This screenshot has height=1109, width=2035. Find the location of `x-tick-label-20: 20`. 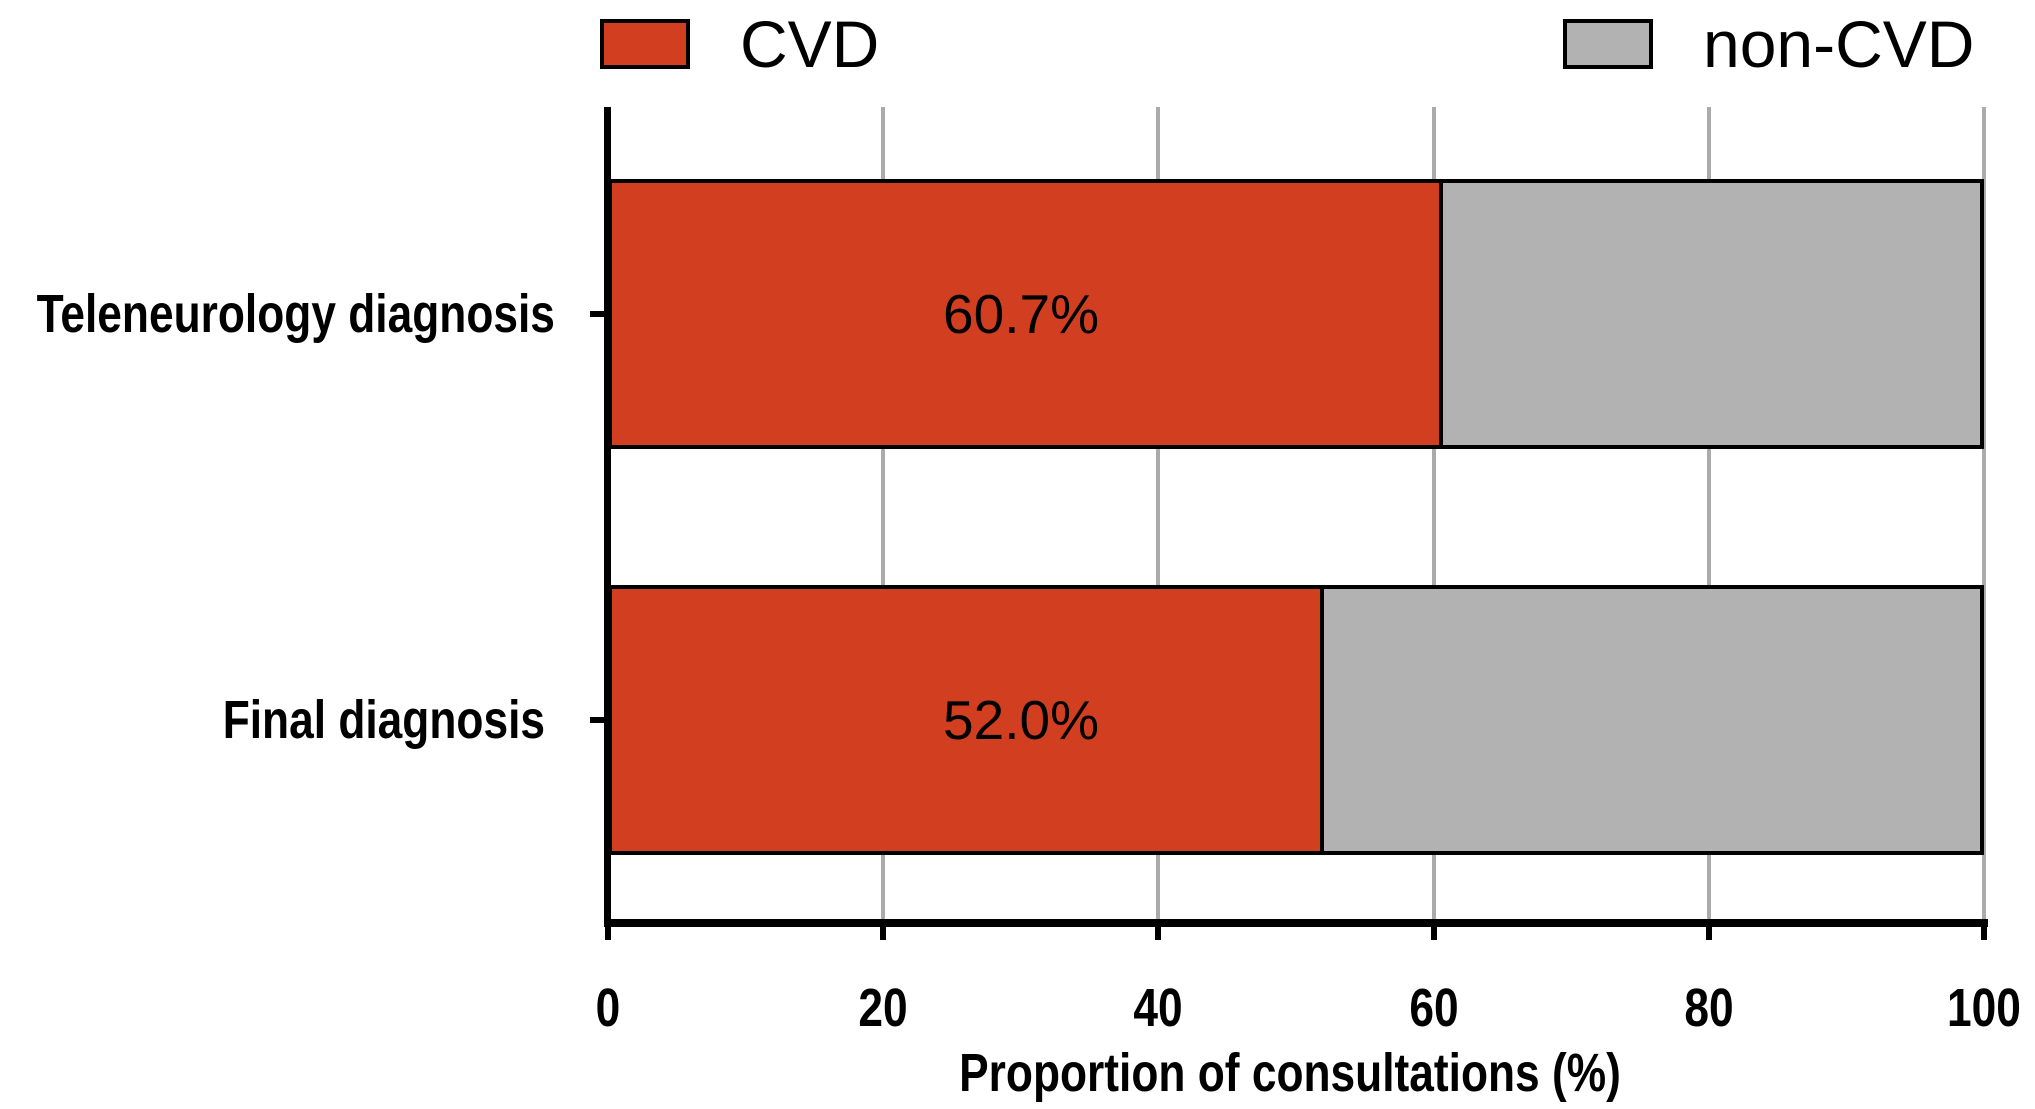

x-tick-label-20: 20 is located at coordinates (883, 1008).